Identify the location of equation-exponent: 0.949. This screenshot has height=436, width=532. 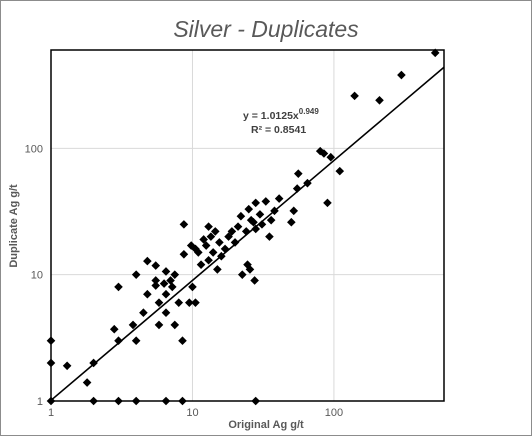
(309, 111).